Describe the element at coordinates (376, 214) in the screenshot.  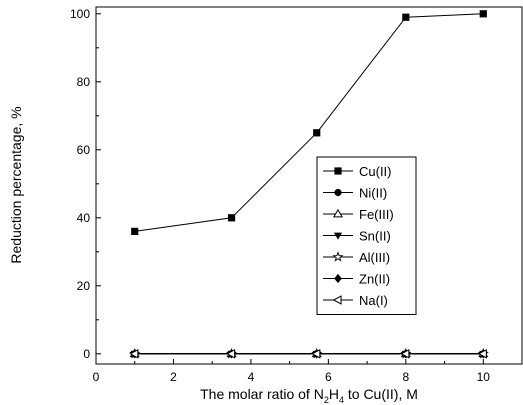
I see `legend-label: Fe(III)` at that location.